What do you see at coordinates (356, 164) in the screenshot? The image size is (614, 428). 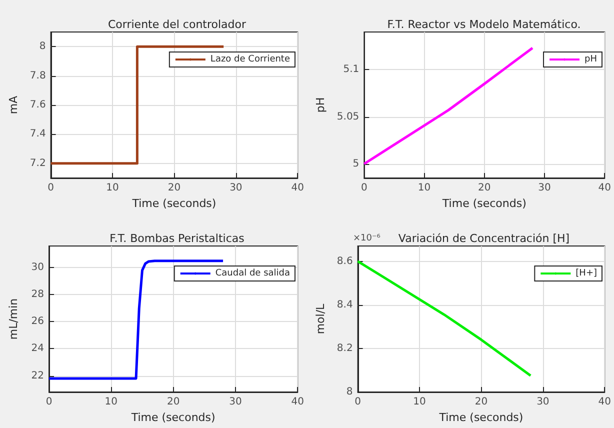 I see `y-tick-label: 5` at bounding box center [356, 164].